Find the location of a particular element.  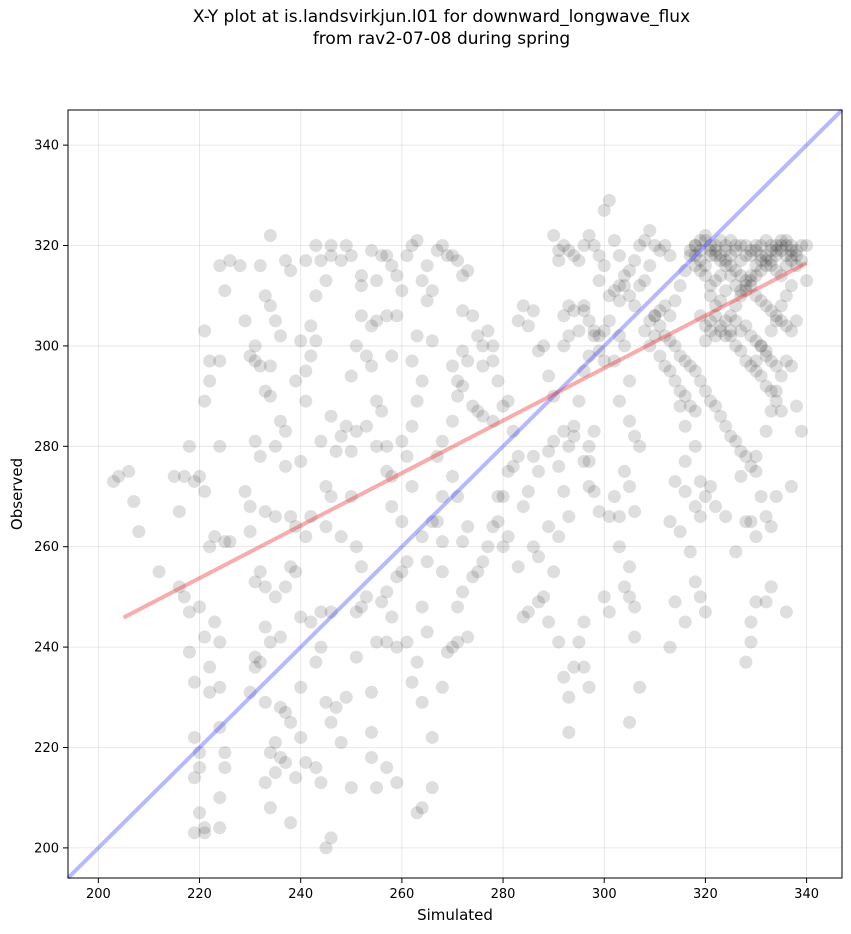

x-tick-label: 320 is located at coordinates (705, 894).